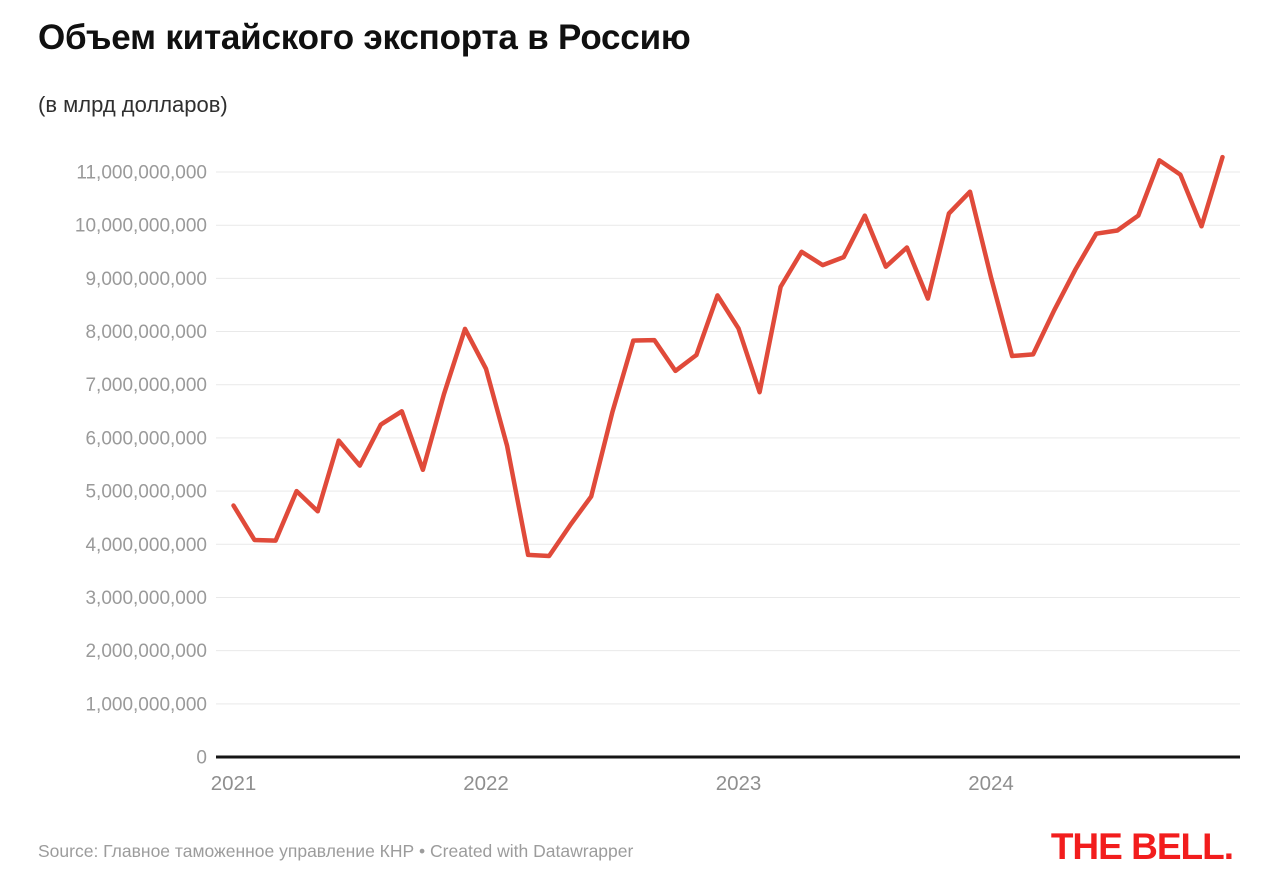 The width and height of the screenshot is (1280, 884). Describe the element at coordinates (1142, 846) in the screenshot. I see `the-bell-logo: THE BELL.` at that location.